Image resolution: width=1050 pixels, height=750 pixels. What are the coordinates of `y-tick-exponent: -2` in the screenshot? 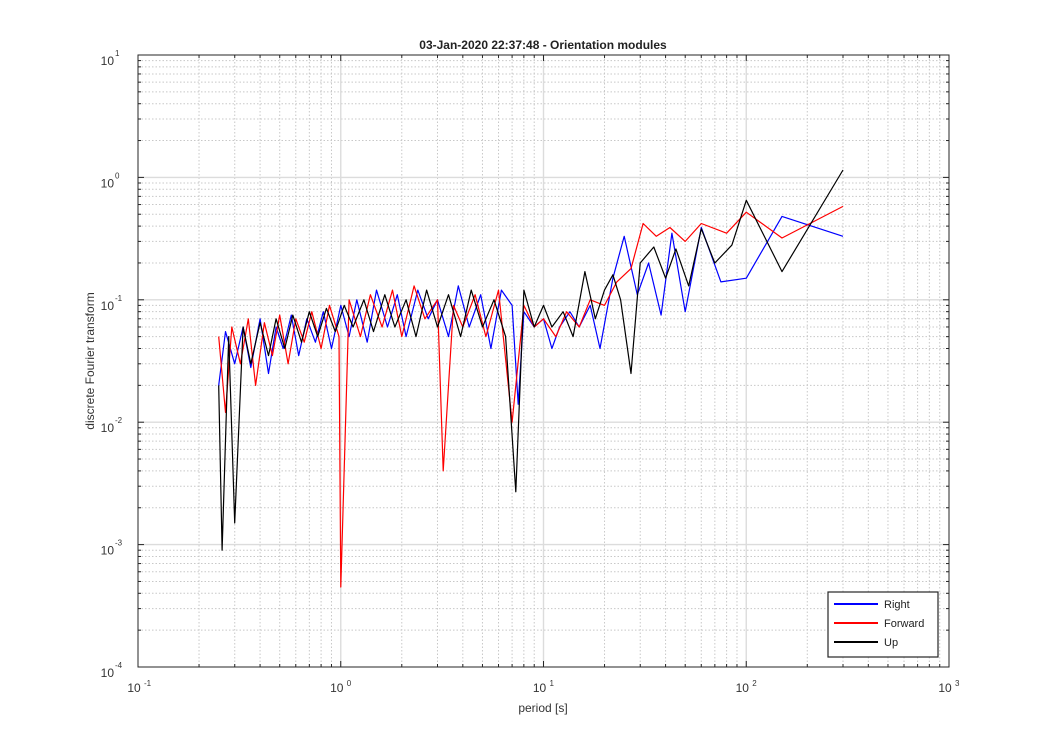 It's located at (119, 420).